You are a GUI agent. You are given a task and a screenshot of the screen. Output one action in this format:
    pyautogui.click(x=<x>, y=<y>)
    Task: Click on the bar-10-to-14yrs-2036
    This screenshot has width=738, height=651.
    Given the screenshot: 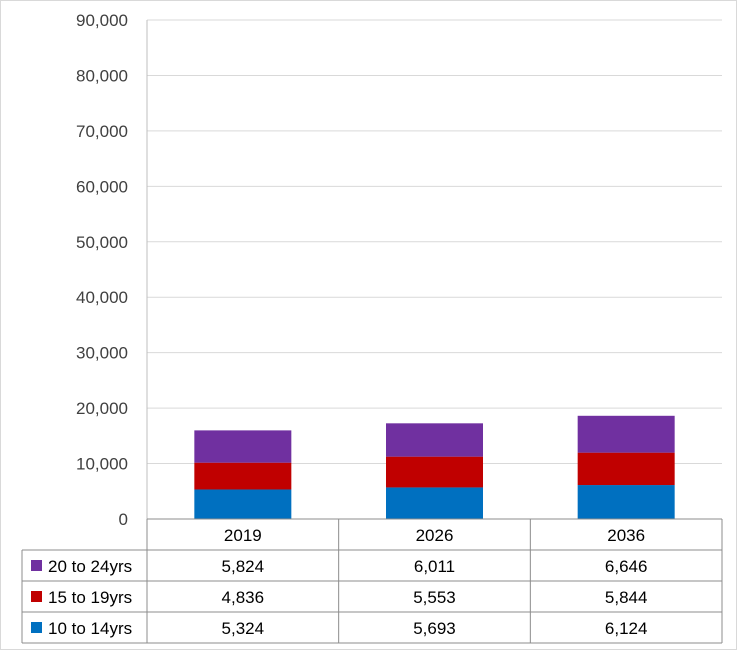 What is the action you would take?
    pyautogui.click(x=626, y=502)
    